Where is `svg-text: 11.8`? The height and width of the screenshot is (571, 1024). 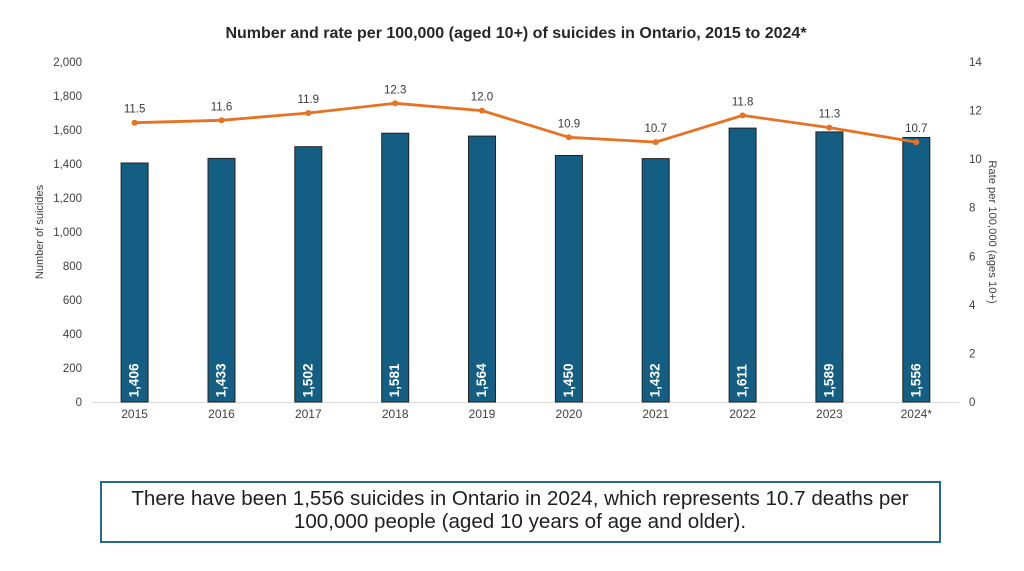 svg-text: 11.8 is located at coordinates (743, 102).